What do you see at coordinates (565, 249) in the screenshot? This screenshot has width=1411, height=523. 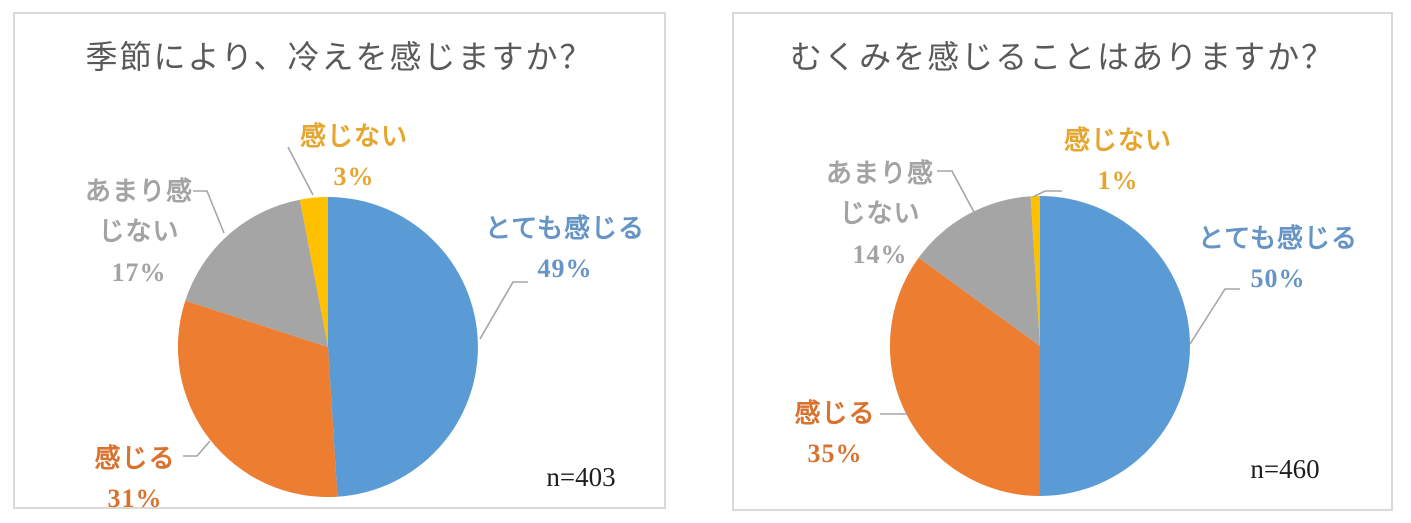 I see `pie-label-very-much: とても感じる 49%` at bounding box center [565, 249].